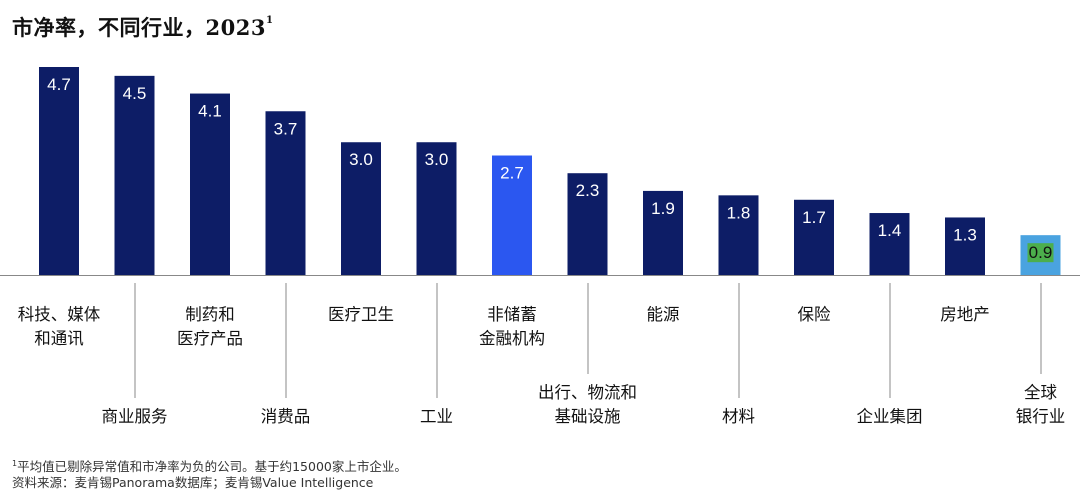 The height and width of the screenshot is (494, 1080). What do you see at coordinates (890, 230) in the screenshot?
I see `data-label: 1.4` at bounding box center [890, 230].